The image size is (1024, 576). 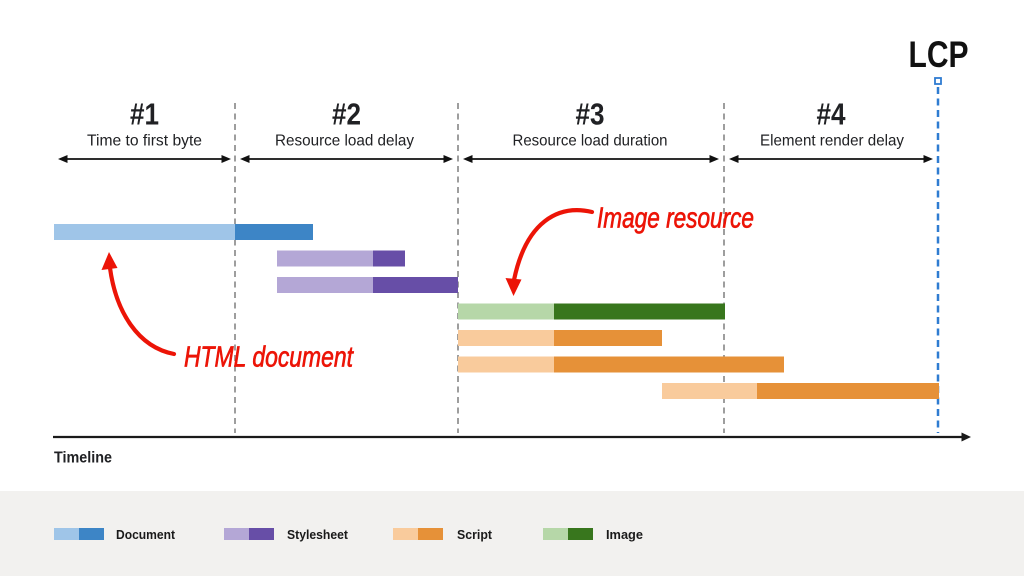 What do you see at coordinates (144, 141) in the screenshot?
I see `svg-text: Time to first byte` at bounding box center [144, 141].